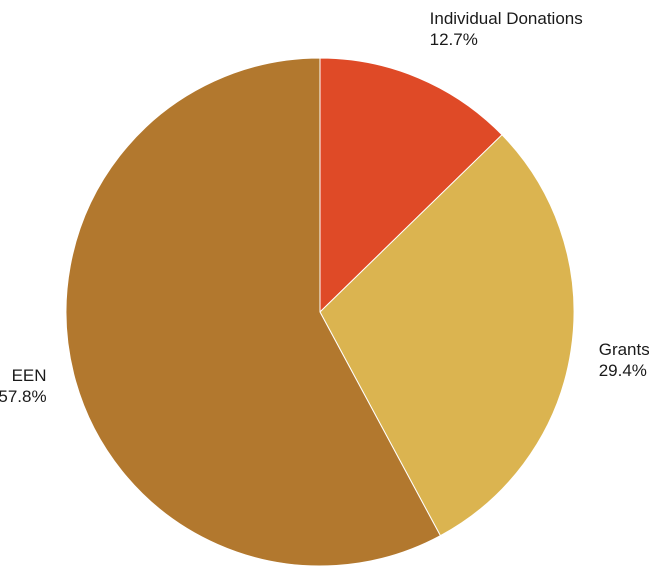 This screenshot has width=649, height=567. Describe the element at coordinates (411, 185) in the screenshot. I see `pie-slice-individual-donations` at that location.